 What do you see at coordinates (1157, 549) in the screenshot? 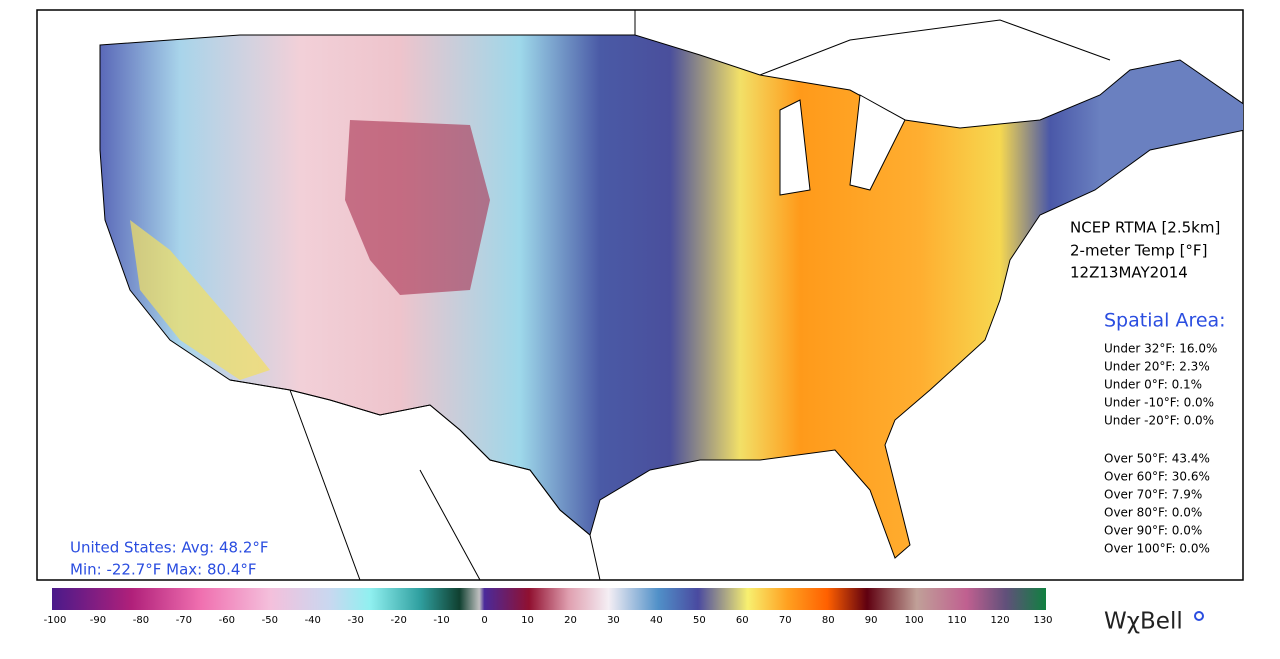
I see `spatial-over-line: Over 100°F: 0.0%` at bounding box center [1157, 549].